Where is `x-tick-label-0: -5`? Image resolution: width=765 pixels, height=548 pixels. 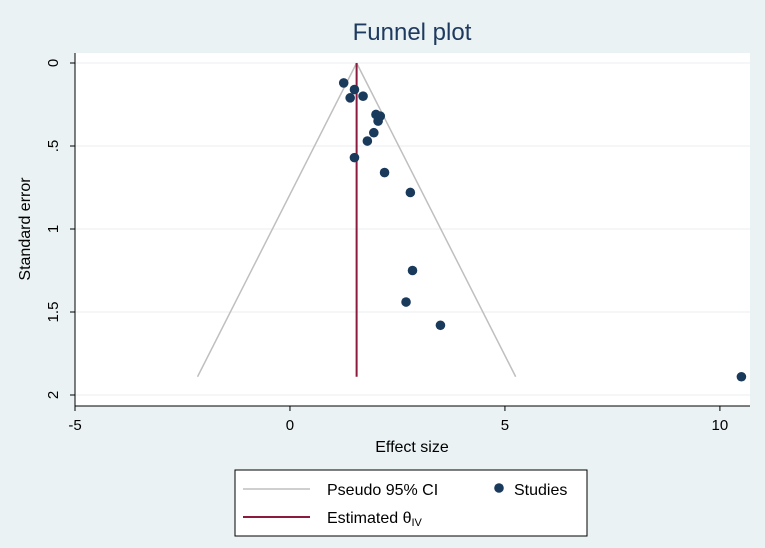 x-tick-label-0: -5 is located at coordinates (74, 425).